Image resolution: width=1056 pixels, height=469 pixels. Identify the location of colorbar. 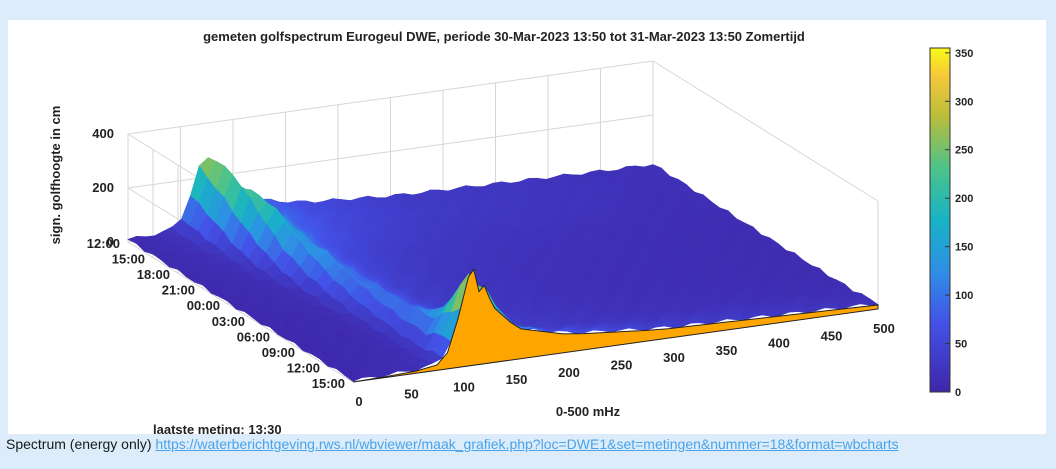
(940, 220).